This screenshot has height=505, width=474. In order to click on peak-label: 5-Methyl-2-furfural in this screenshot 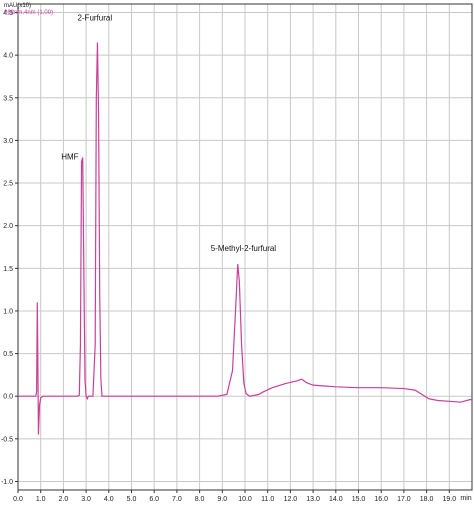, I will do `click(244, 248)`.